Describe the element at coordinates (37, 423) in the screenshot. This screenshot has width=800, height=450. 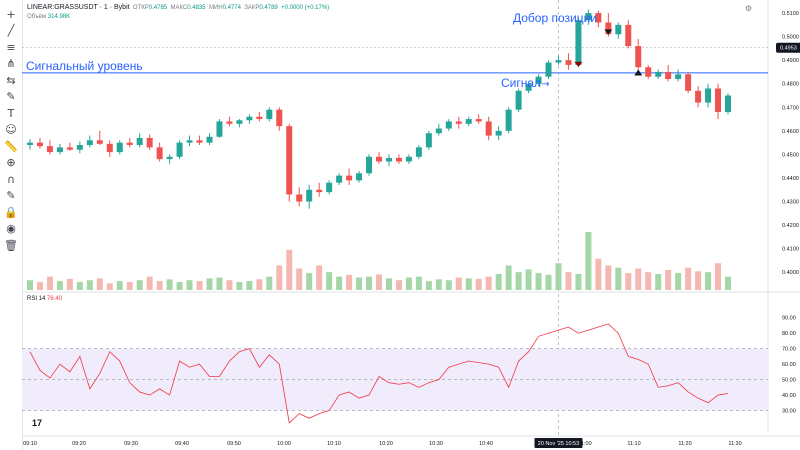
I see `tradingview-logo-icon: 17` at that location.